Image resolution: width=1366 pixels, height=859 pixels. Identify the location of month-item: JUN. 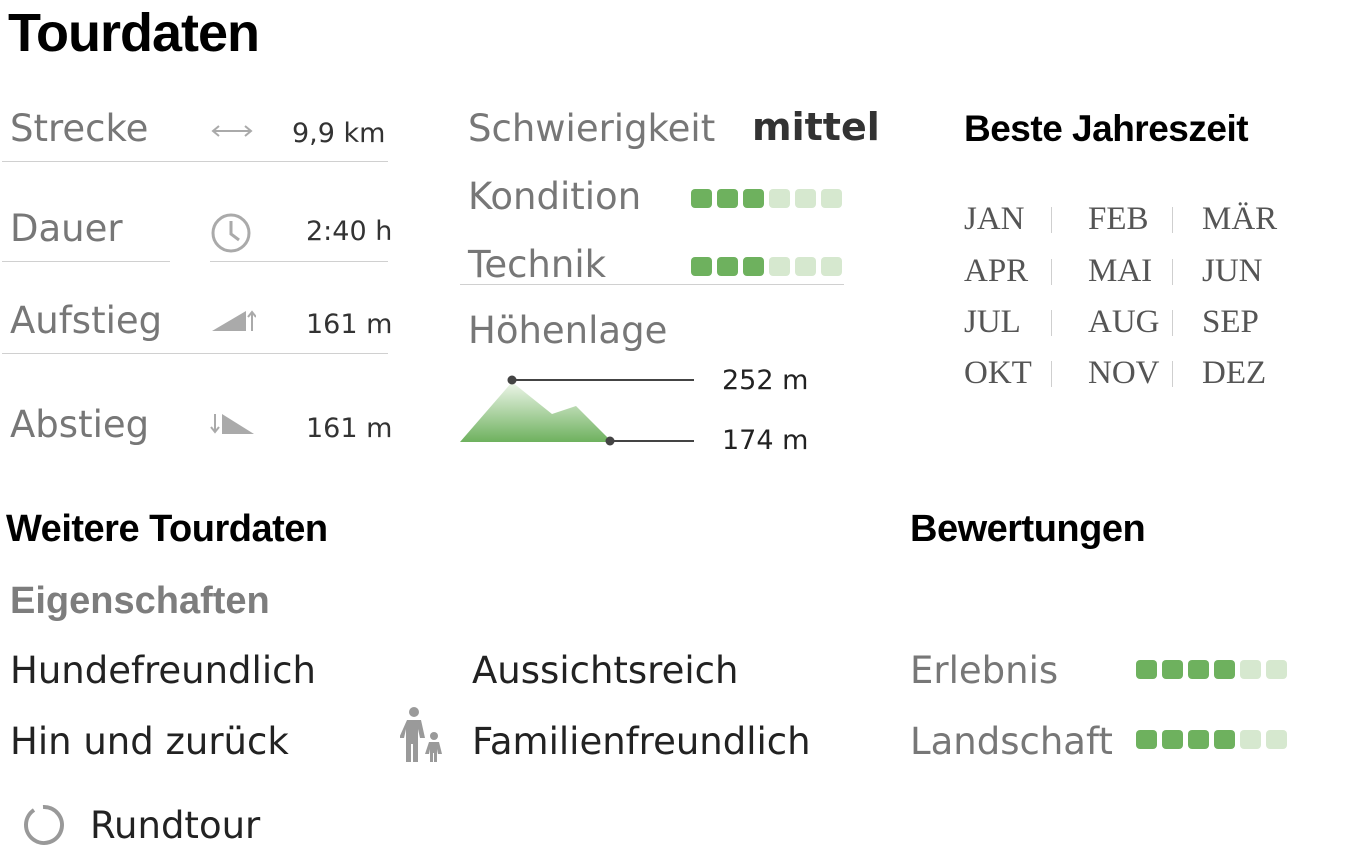
(1232, 271).